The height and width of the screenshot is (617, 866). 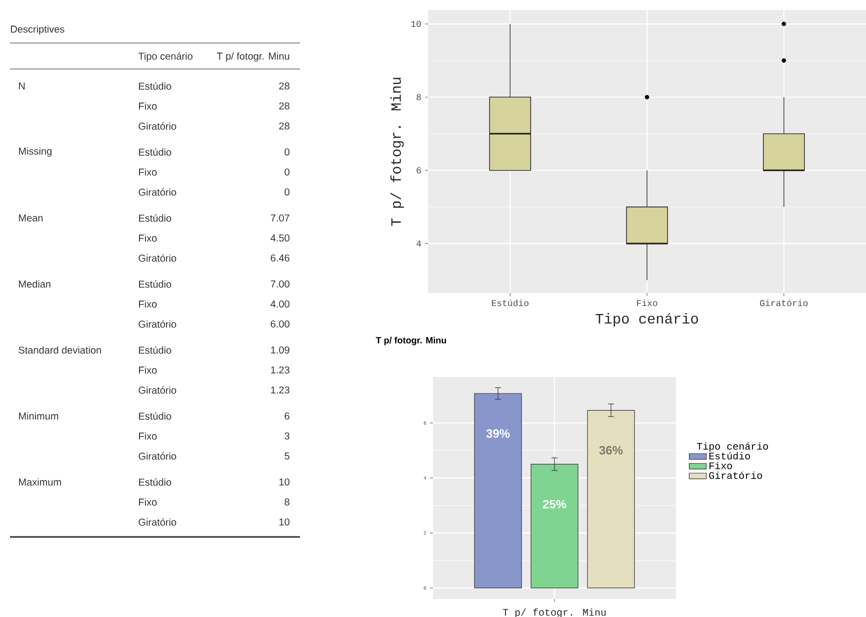 What do you see at coordinates (35, 152) in the screenshot?
I see `text: Missing` at bounding box center [35, 152].